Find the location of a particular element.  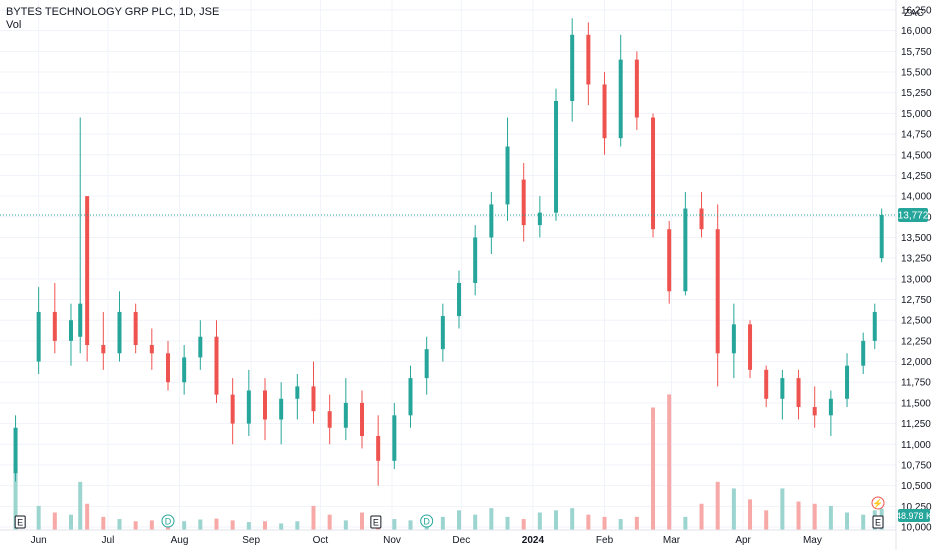

y-tick-label: 11,750 is located at coordinates (916, 383).